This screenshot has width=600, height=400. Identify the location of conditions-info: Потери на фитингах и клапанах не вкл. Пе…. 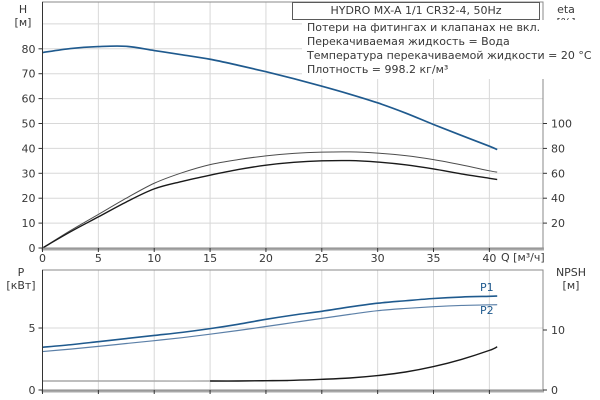
(450, 49).